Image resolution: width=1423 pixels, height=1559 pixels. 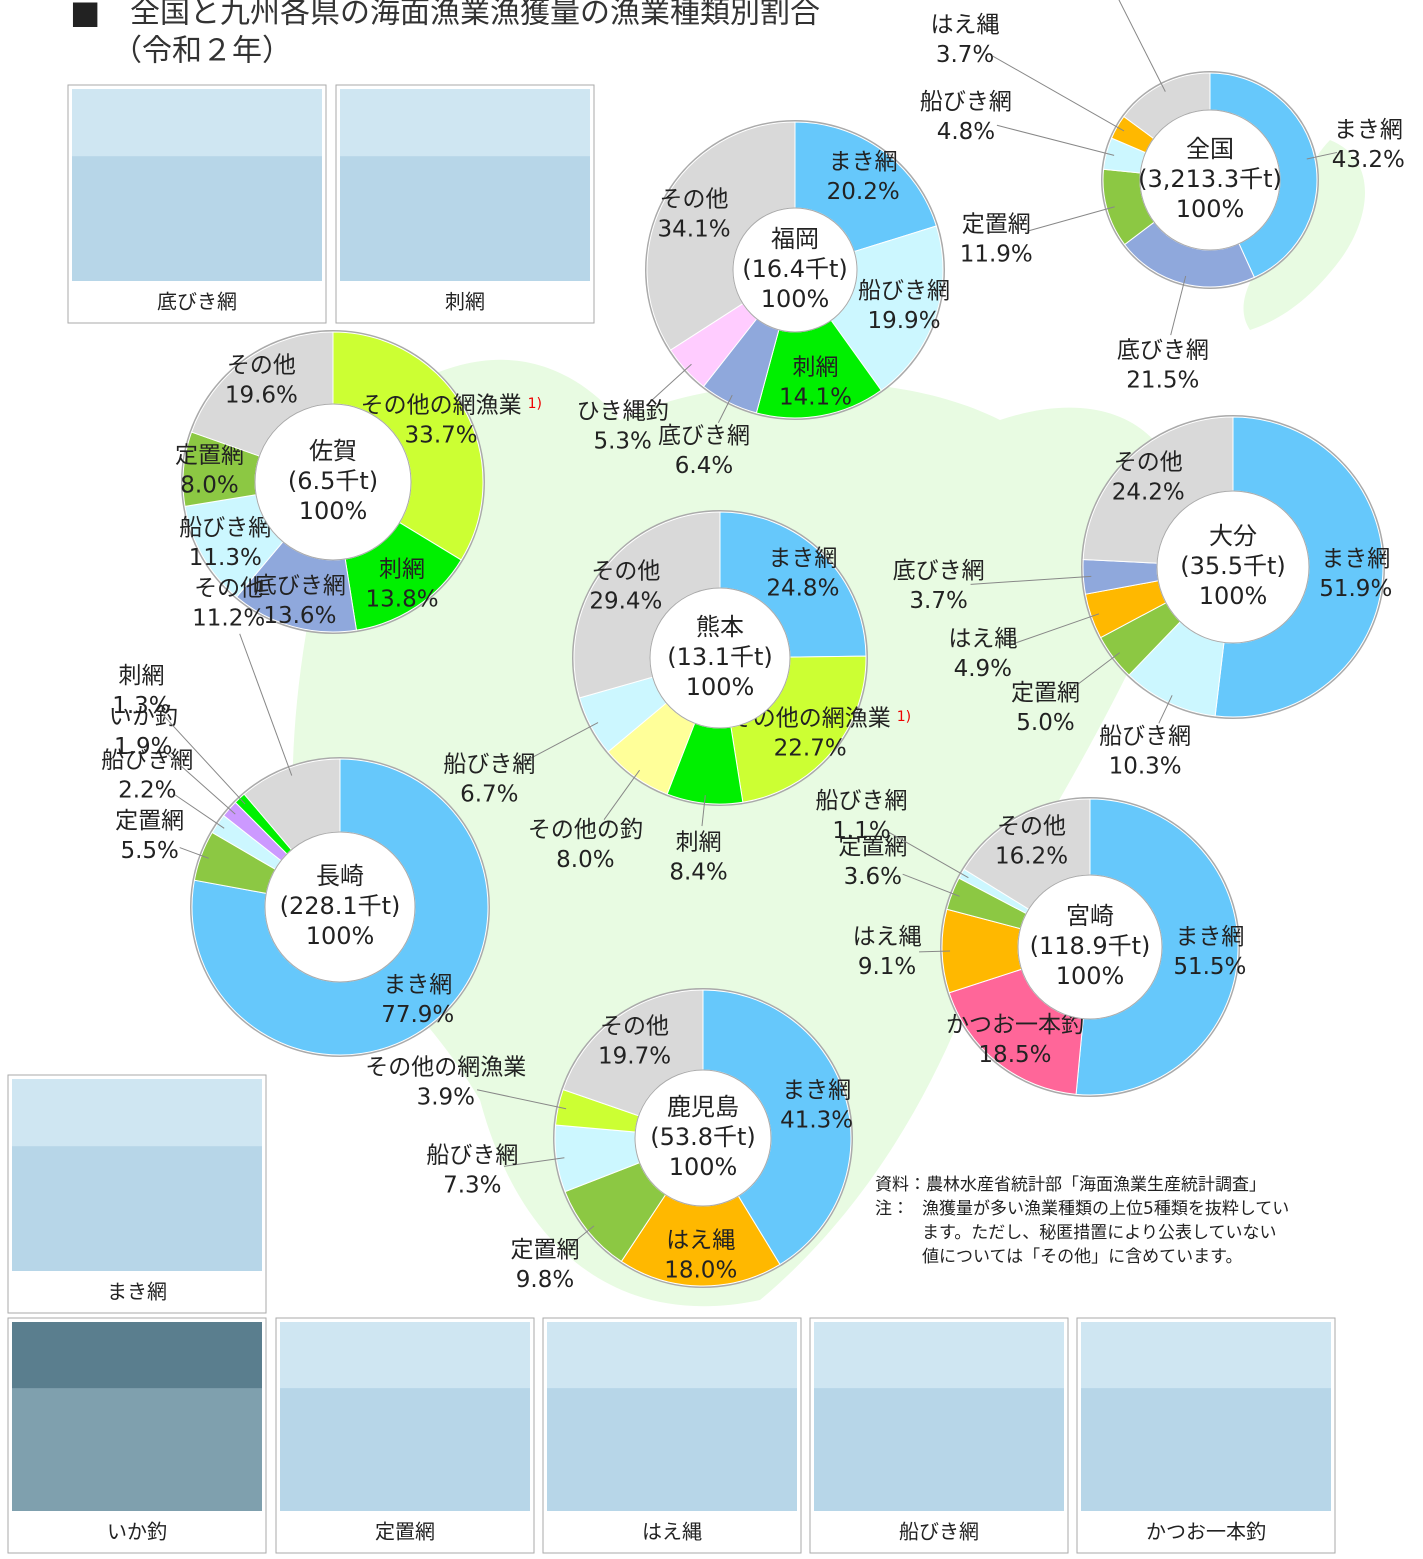 What do you see at coordinates (1148, 492) in the screenshot?
I see `slice-value-label: 24.2%` at bounding box center [1148, 492].